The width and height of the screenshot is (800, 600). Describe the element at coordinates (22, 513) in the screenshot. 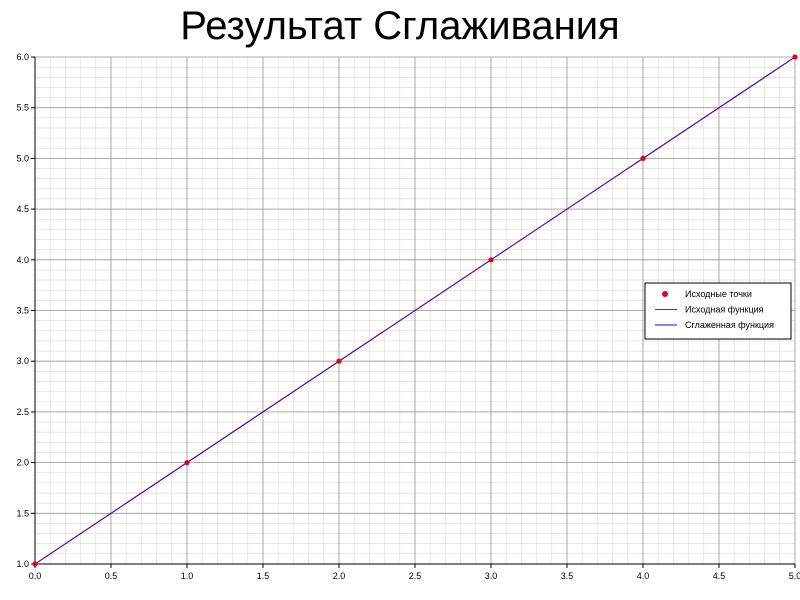

I see `y-tick-label: 1.5` at that location.